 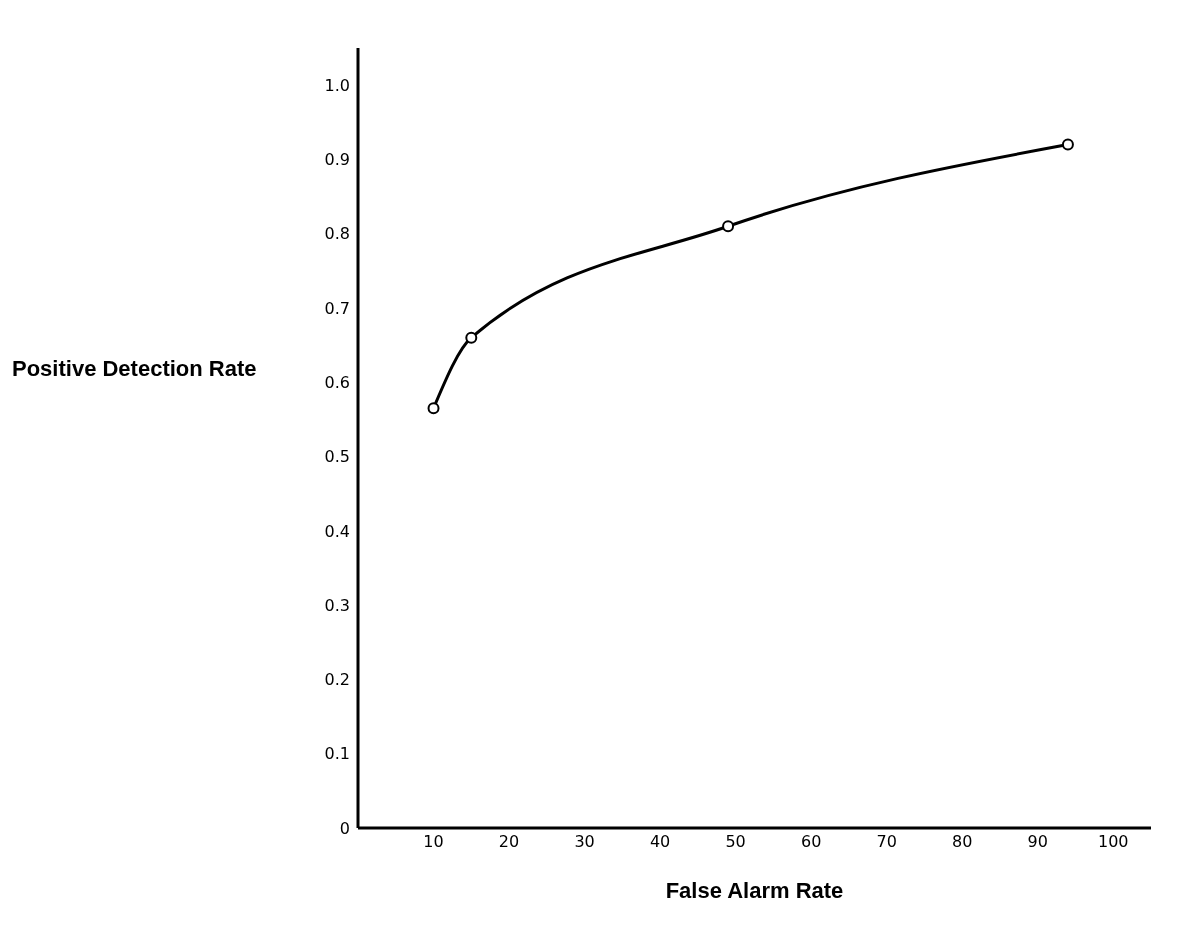 I want to click on y-tick-label: 0.3, so click(x=337, y=605).